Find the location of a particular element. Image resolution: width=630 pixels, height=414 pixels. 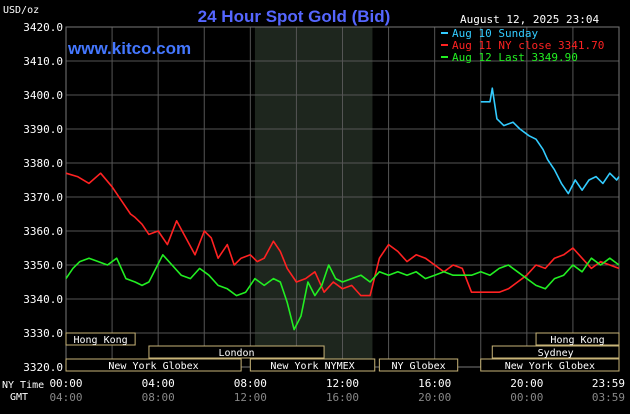

session-label: New York NYMEX is located at coordinates (312, 366).